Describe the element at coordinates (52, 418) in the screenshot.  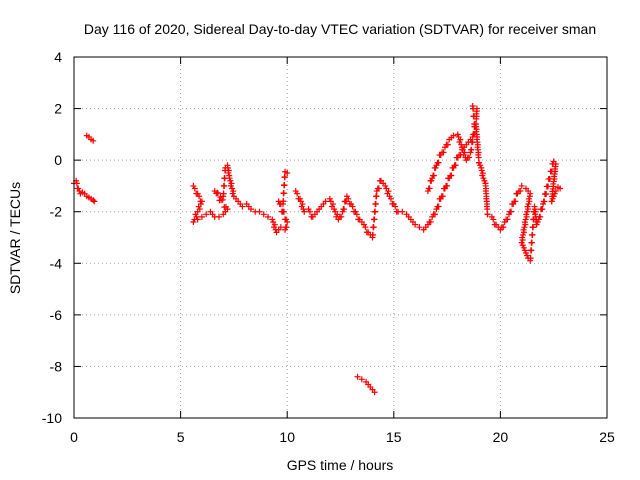
I see `y-tick-label: -10` at that location.